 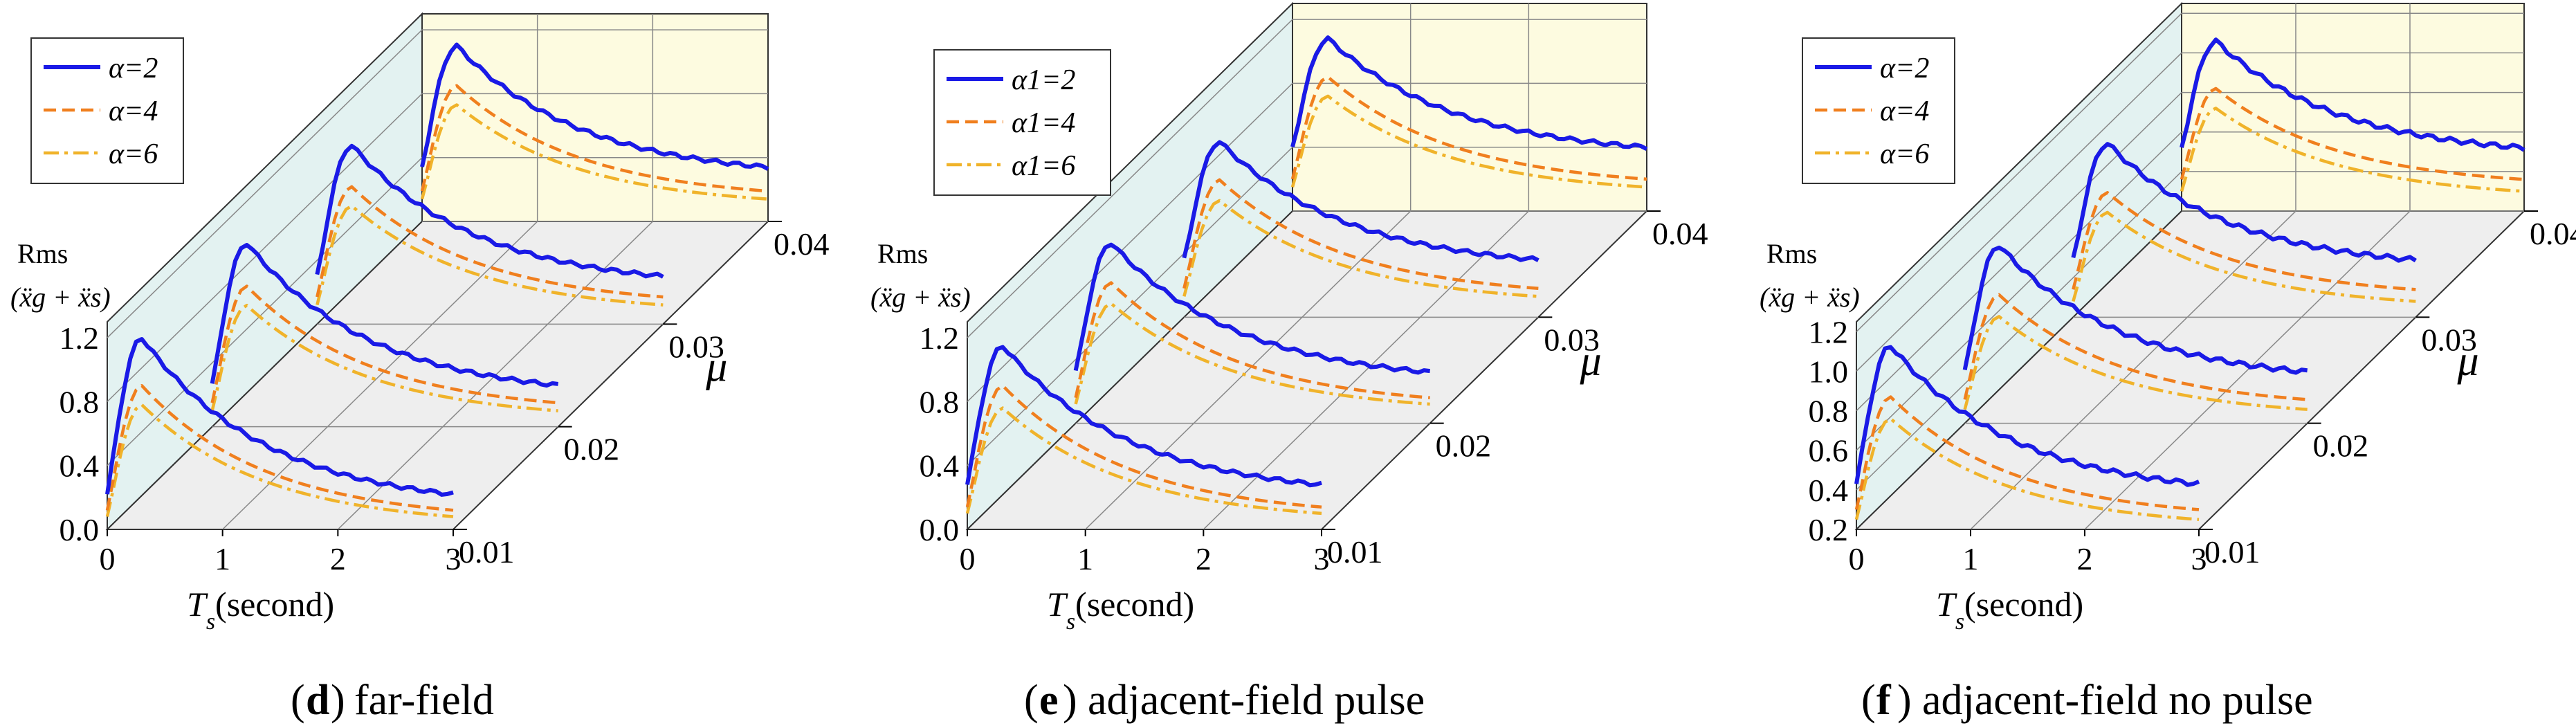 I want to click on z-tick-label: 0.03, so click(x=2449, y=339).